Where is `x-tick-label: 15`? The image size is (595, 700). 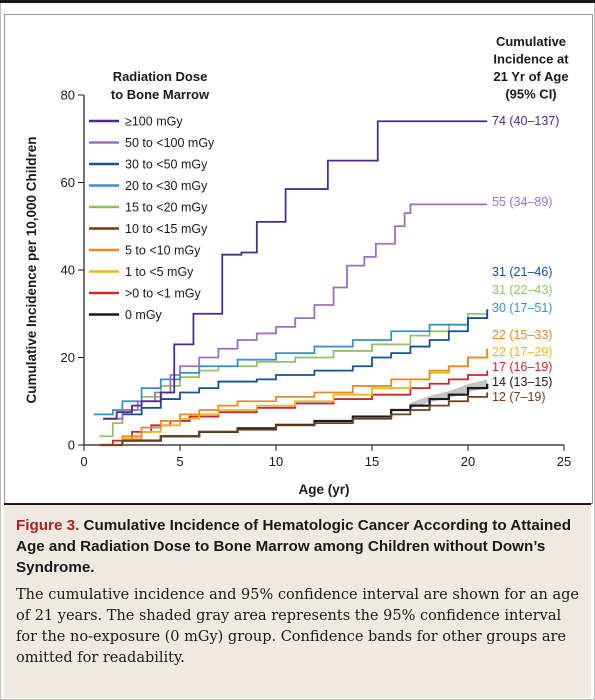 x-tick-label: 15 is located at coordinates (372, 461).